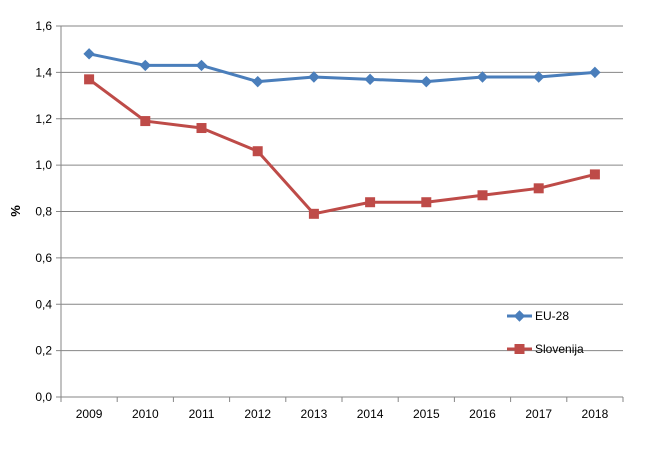 This screenshot has height=467, width=645. Describe the element at coordinates (43, 397) in the screenshot. I see `y-tick-label: 0,0` at that location.